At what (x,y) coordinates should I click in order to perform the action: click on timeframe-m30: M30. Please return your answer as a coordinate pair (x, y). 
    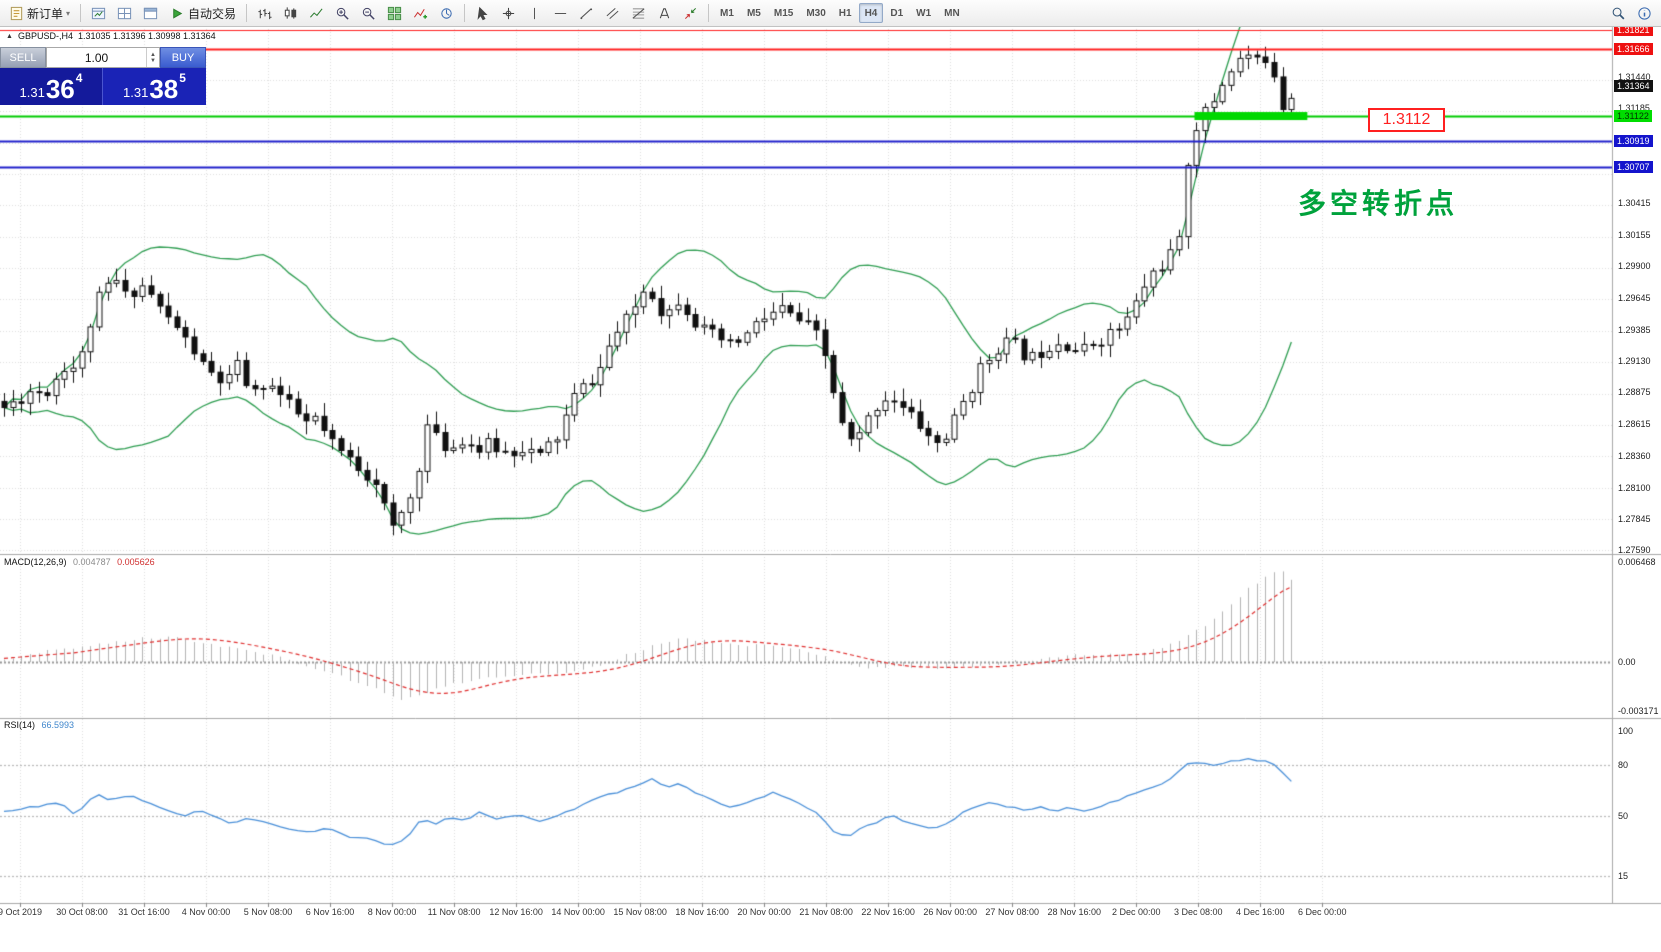
    Looking at the image, I should click on (816, 13).